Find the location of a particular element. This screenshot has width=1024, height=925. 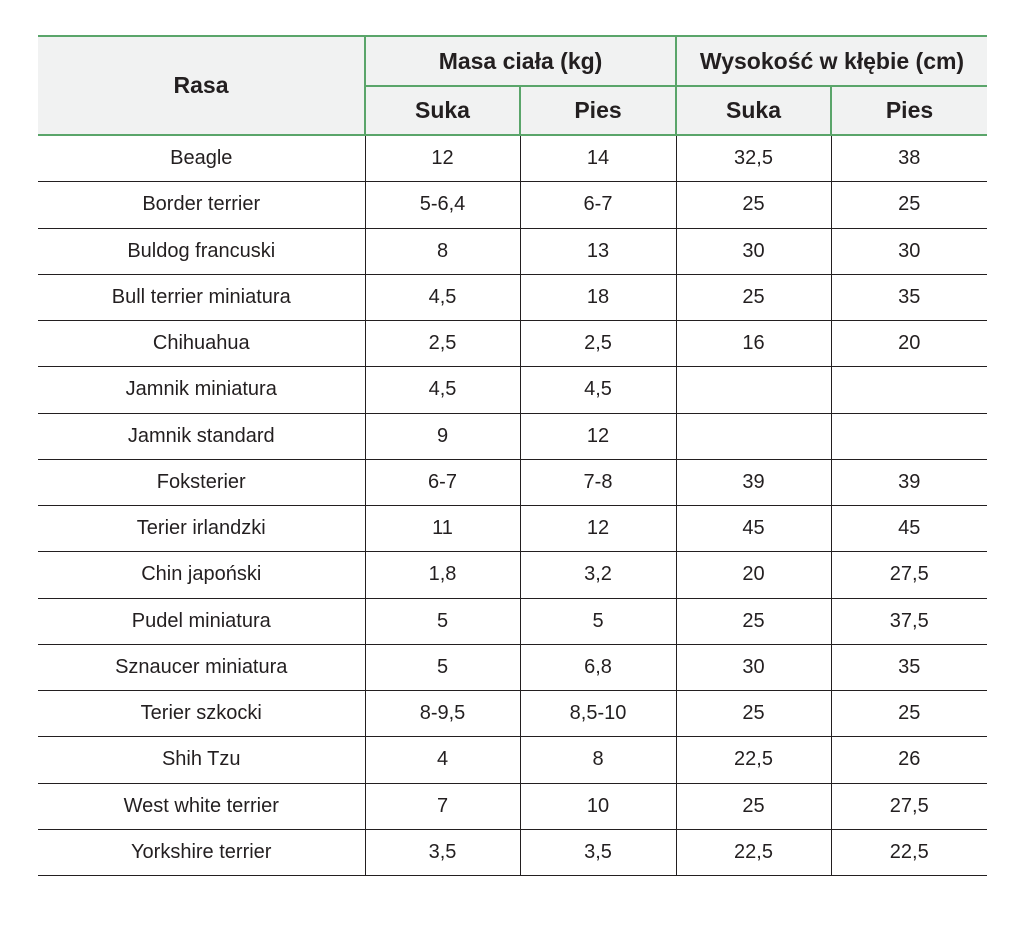

cell-mass-male: 10 is located at coordinates (598, 806).